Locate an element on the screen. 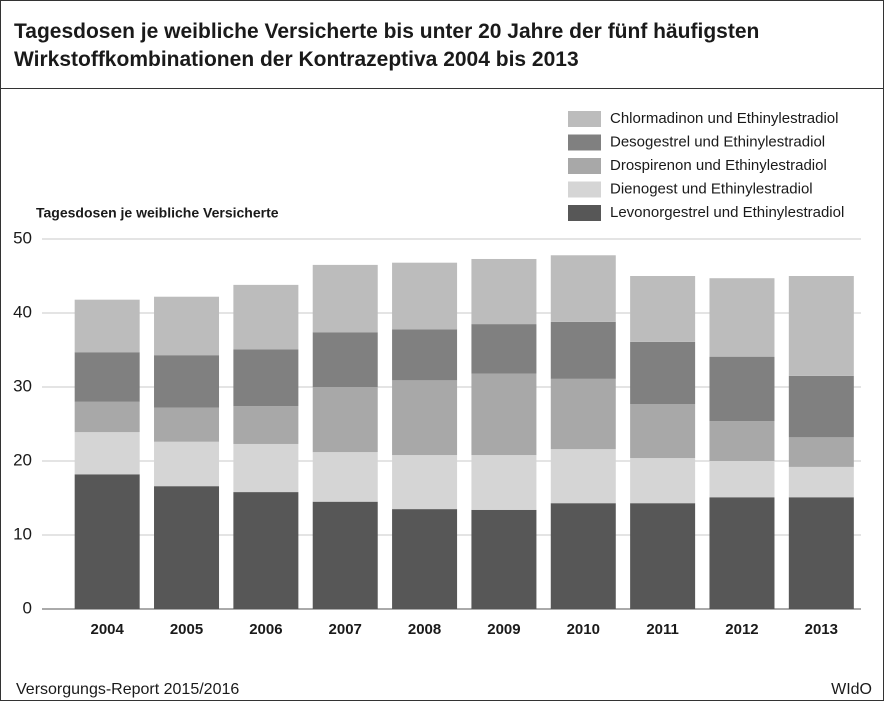  legend-label: Desogestrel und Ethinylestradiol is located at coordinates (717, 141).